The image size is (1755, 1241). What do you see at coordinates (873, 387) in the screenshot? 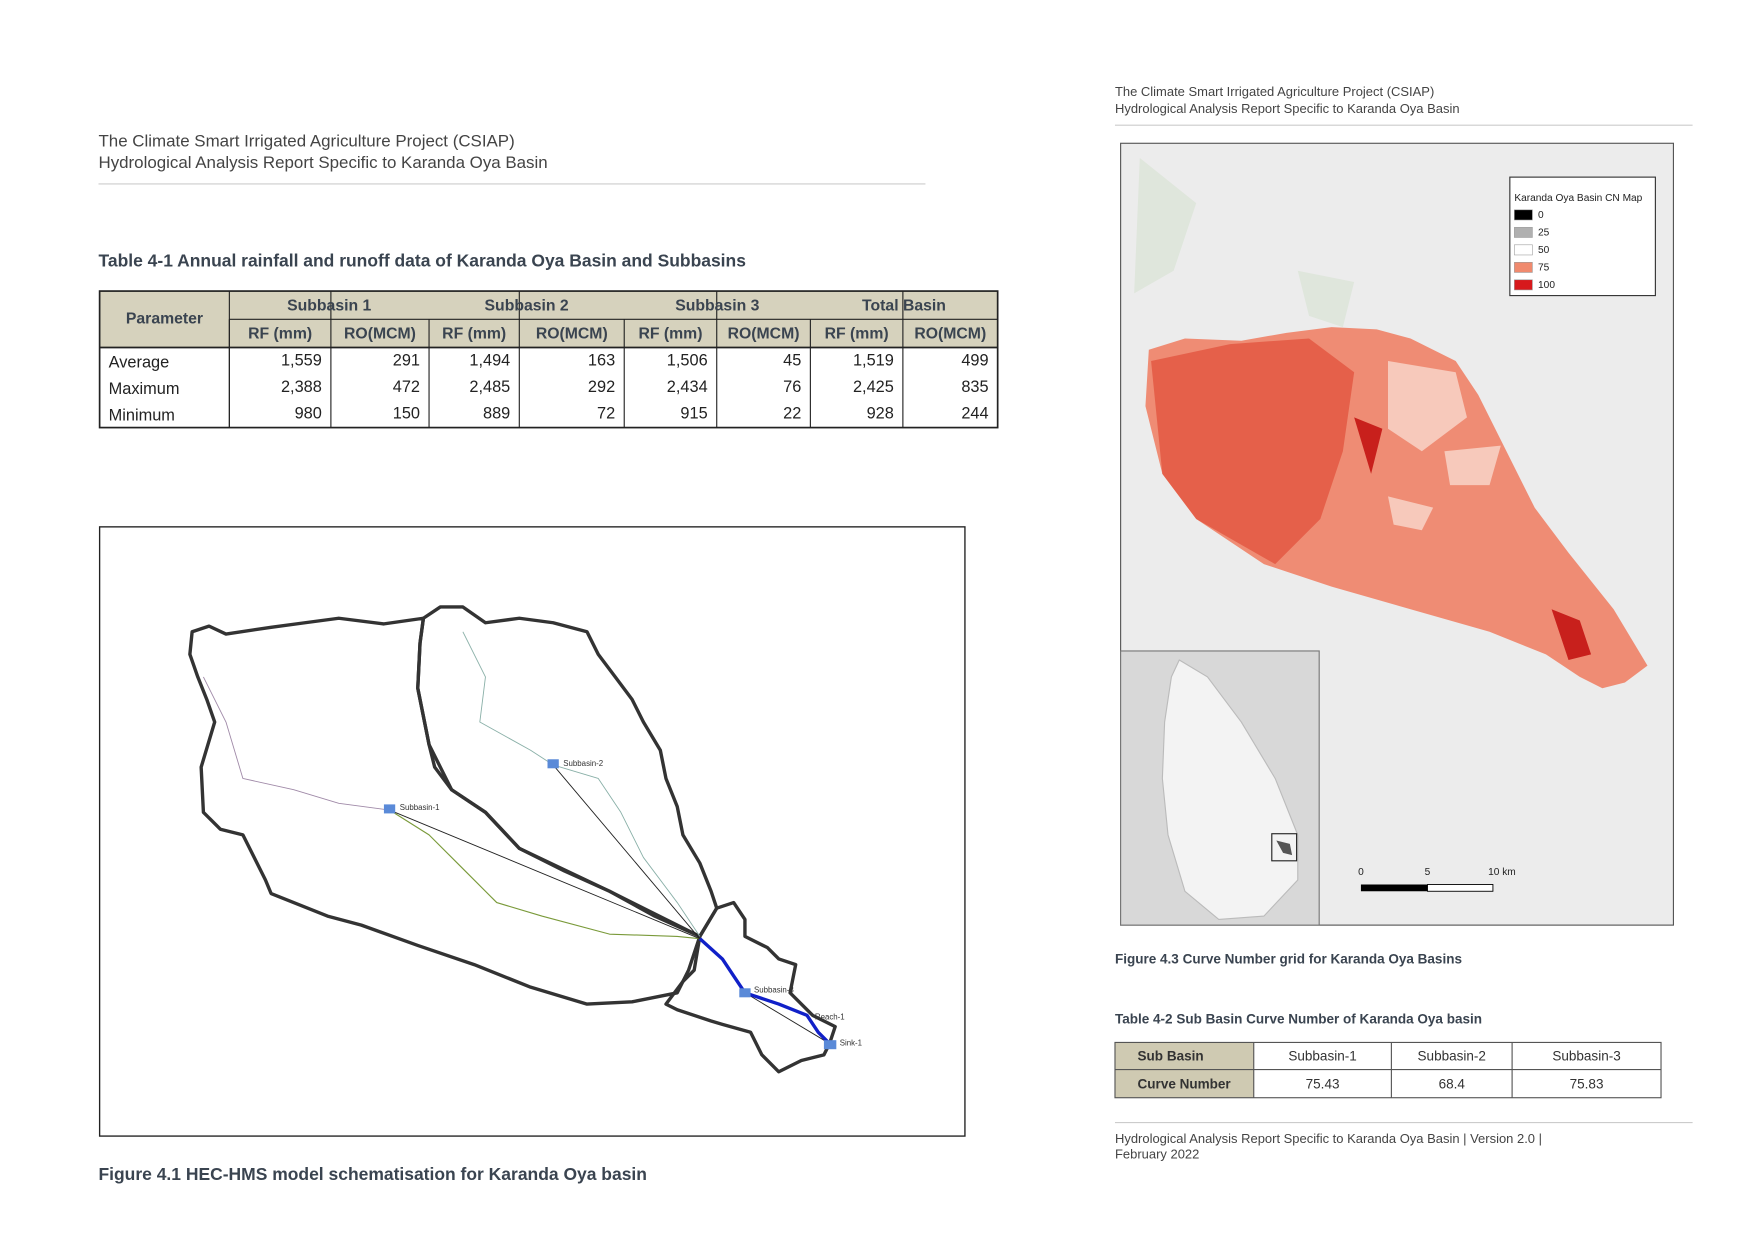
I see `table-cell: 2,425` at bounding box center [873, 387].